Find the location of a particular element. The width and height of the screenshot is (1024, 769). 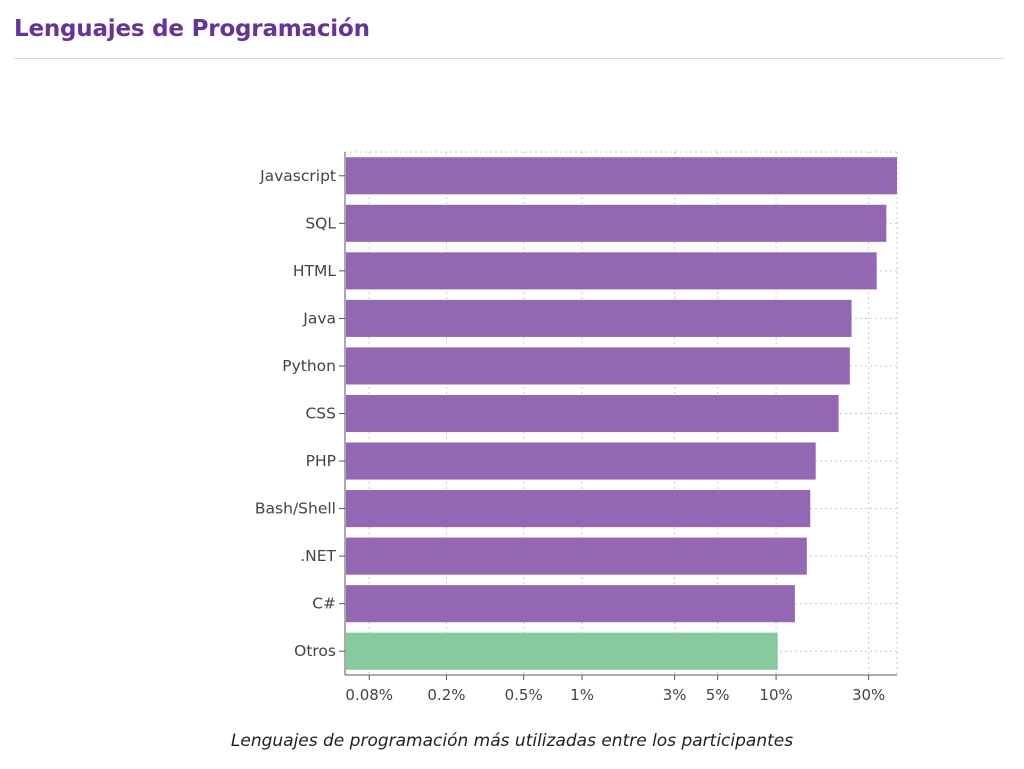

y-tick-label: SQL is located at coordinates (320, 223).